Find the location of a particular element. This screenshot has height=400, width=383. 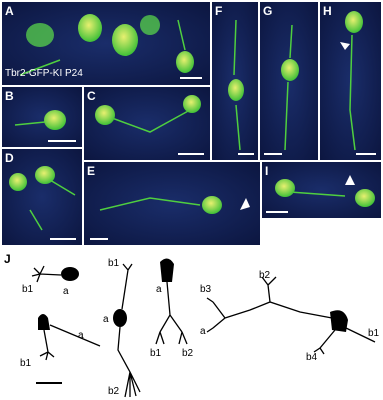

panel-label: H is located at coordinates (327, 11).